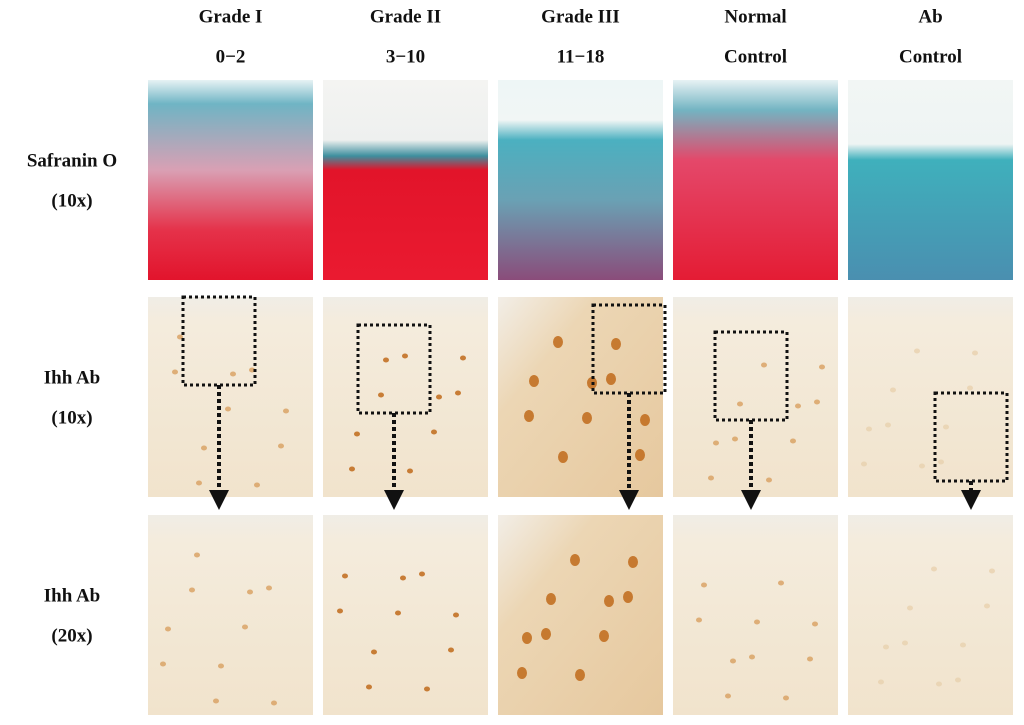 The image size is (1024, 725). What do you see at coordinates (581, 56) in the screenshot?
I see `column-subheader: 11−18` at bounding box center [581, 56].